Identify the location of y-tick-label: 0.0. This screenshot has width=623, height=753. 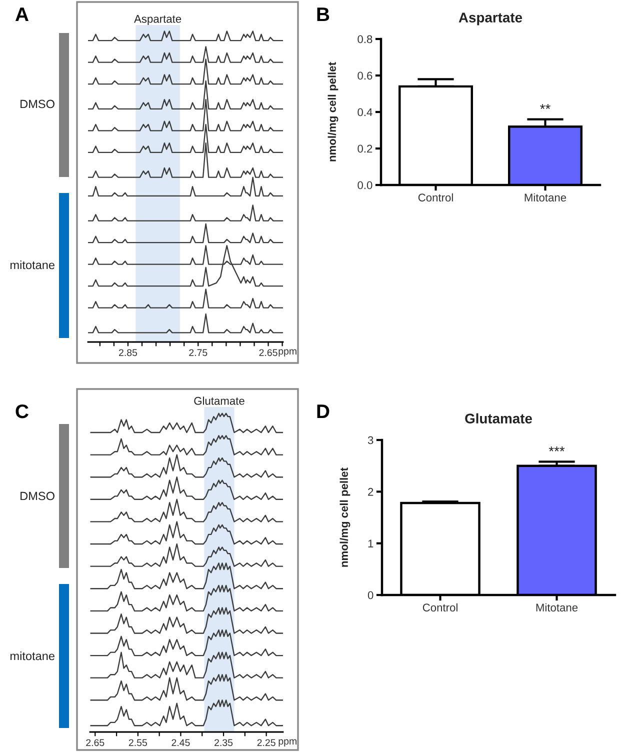
(365, 185).